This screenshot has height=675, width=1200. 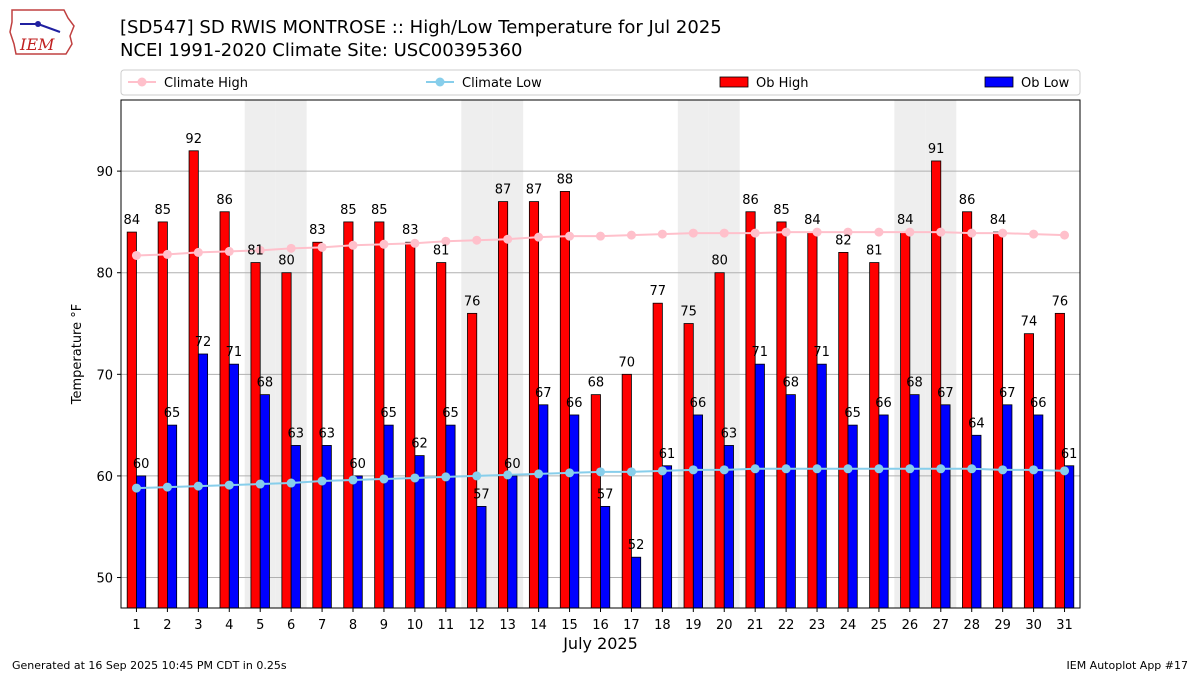 I want to click on ob-high-label: 87, so click(x=534, y=190).